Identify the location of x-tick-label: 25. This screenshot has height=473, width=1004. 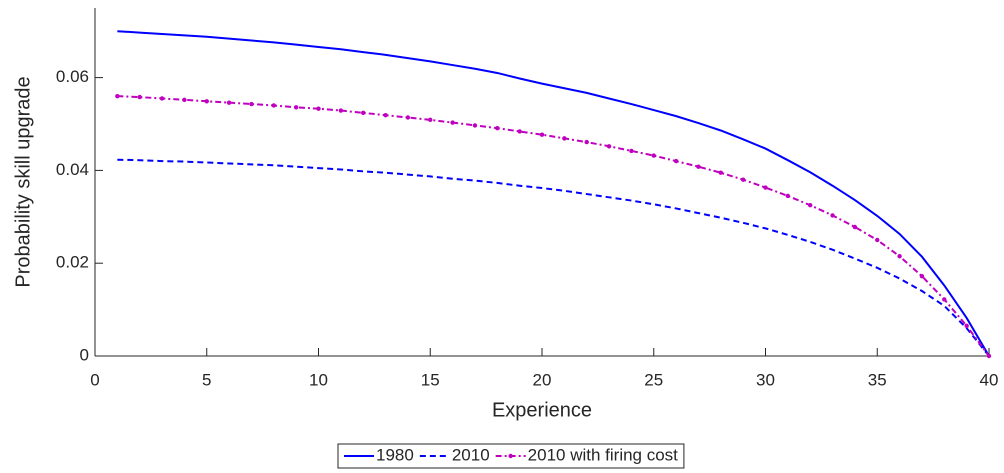
(653, 379).